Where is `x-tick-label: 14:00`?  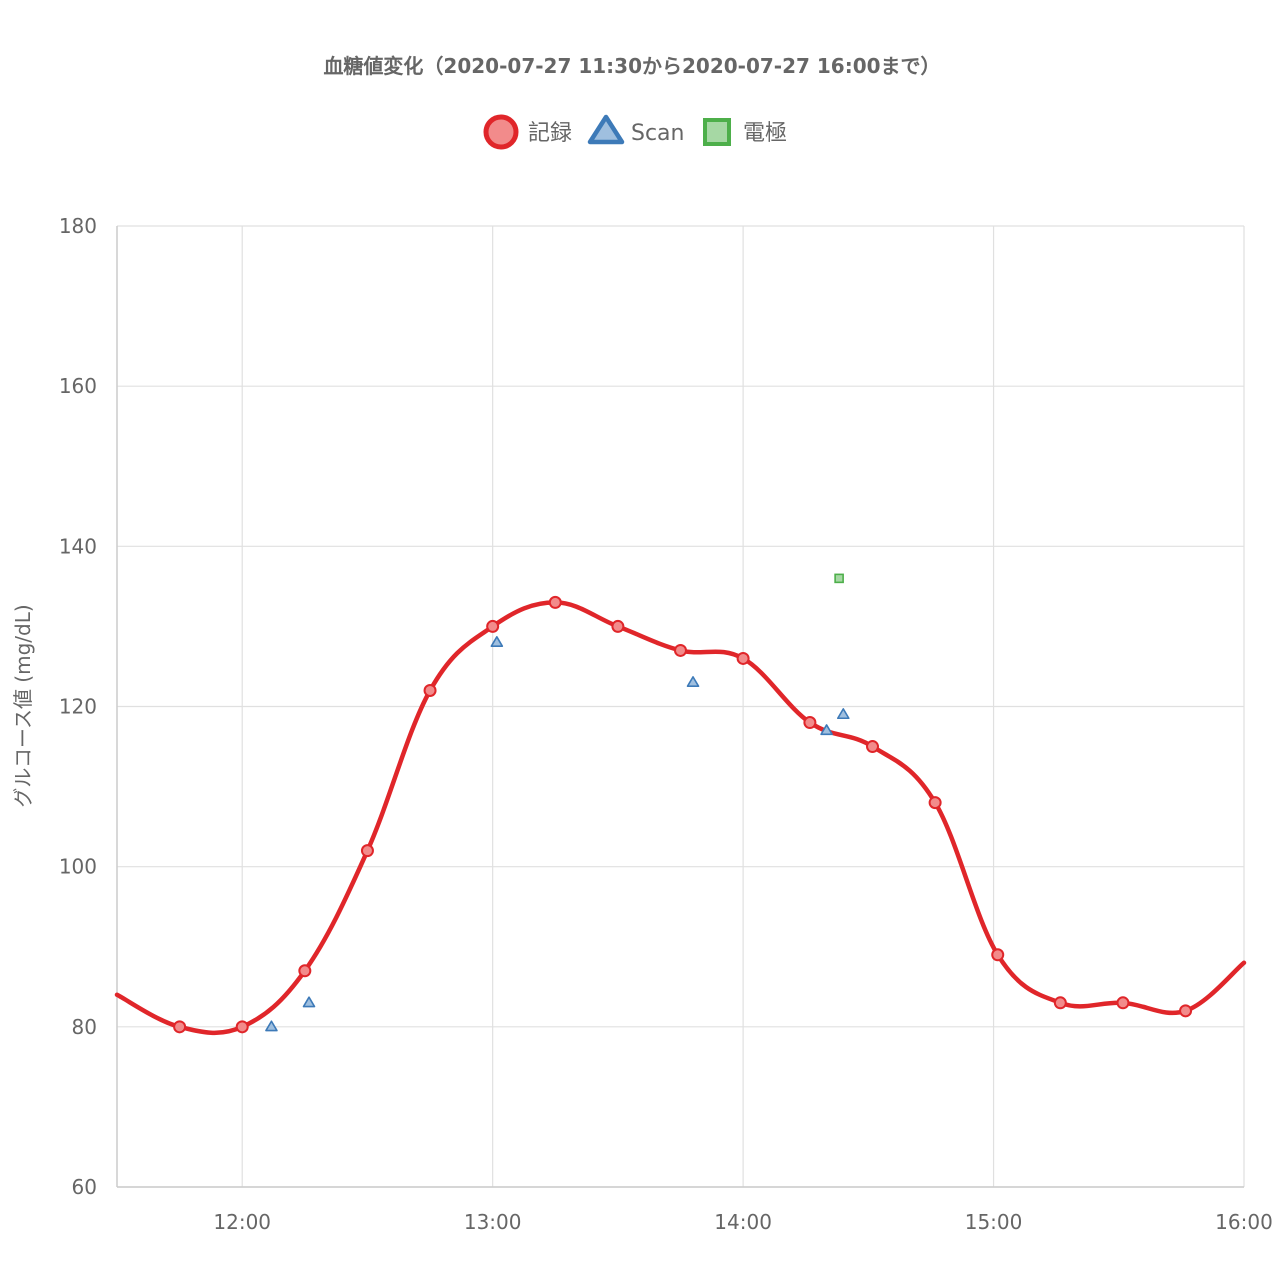 x-tick-label: 14:00 is located at coordinates (743, 1222).